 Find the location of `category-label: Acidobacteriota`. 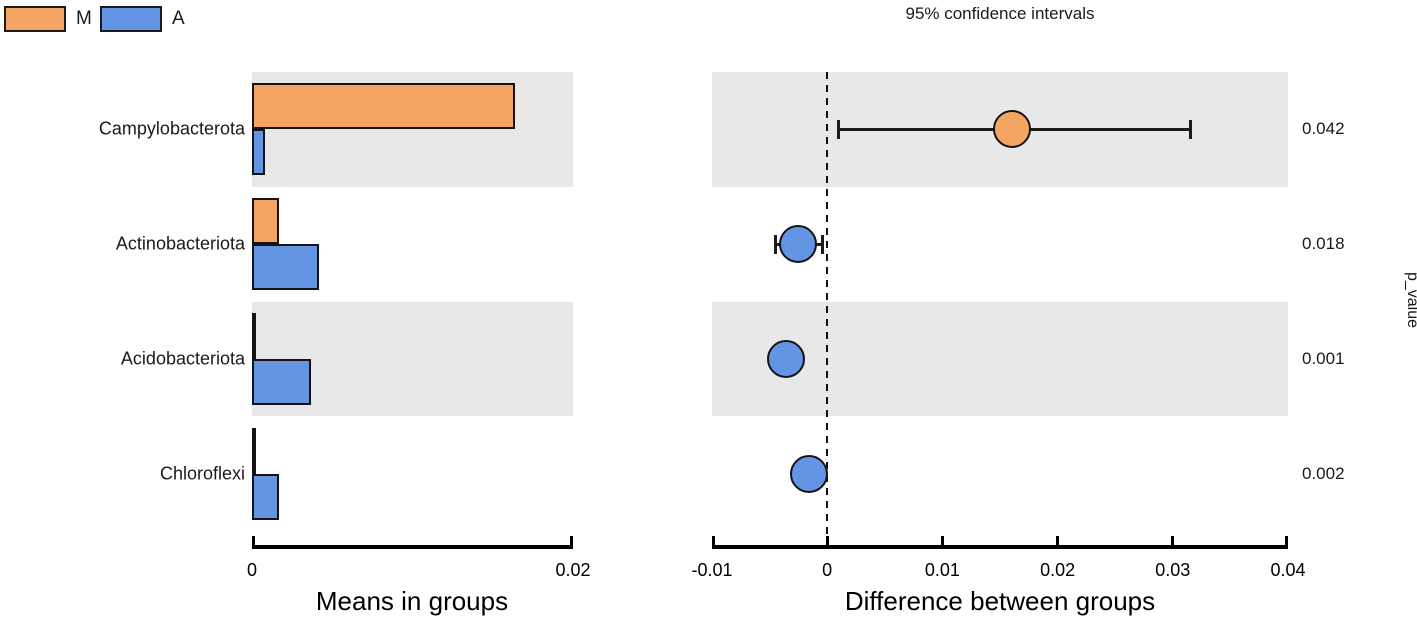

category-label: Acidobacteriota is located at coordinates (182, 358).